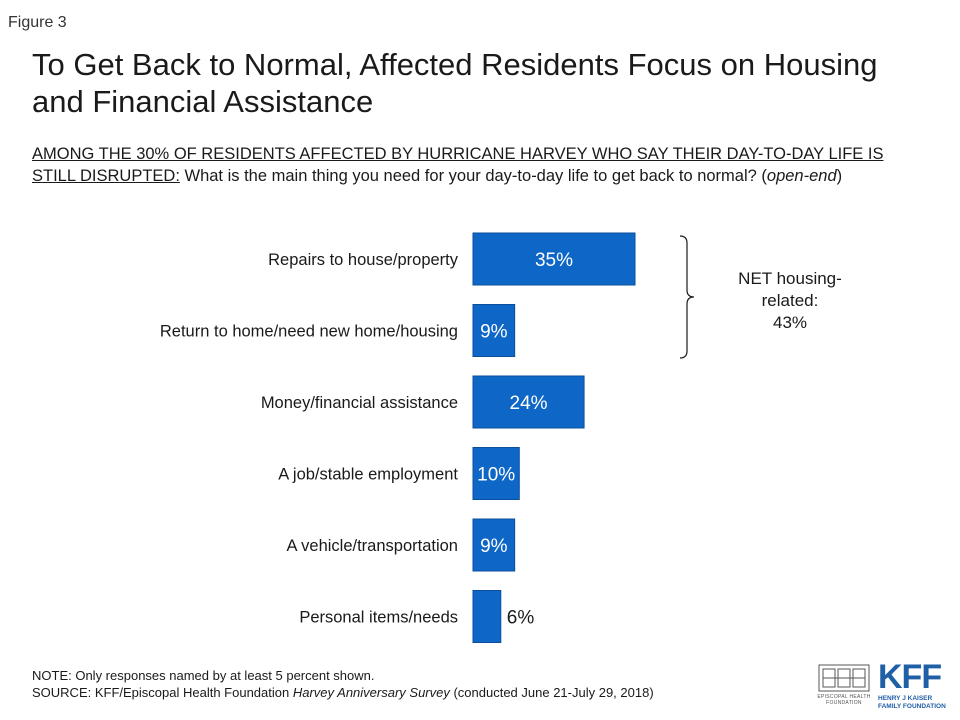 The image size is (960, 720). Describe the element at coordinates (371, 692) in the screenshot. I see `source-title: Harvey Anniversary Survey` at that location.